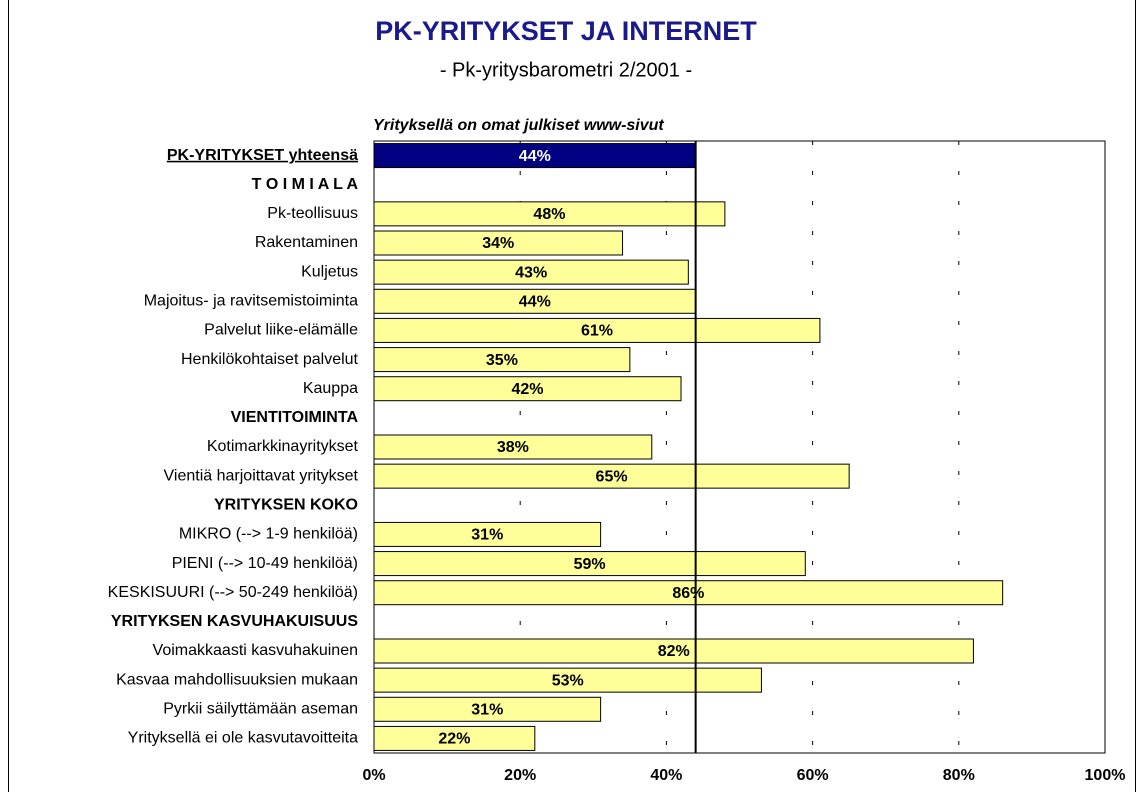  What do you see at coordinates (566, 70) in the screenshot?
I see `chart-subtitle: - Pk-yritysbarometri 2/2001 -` at bounding box center [566, 70].